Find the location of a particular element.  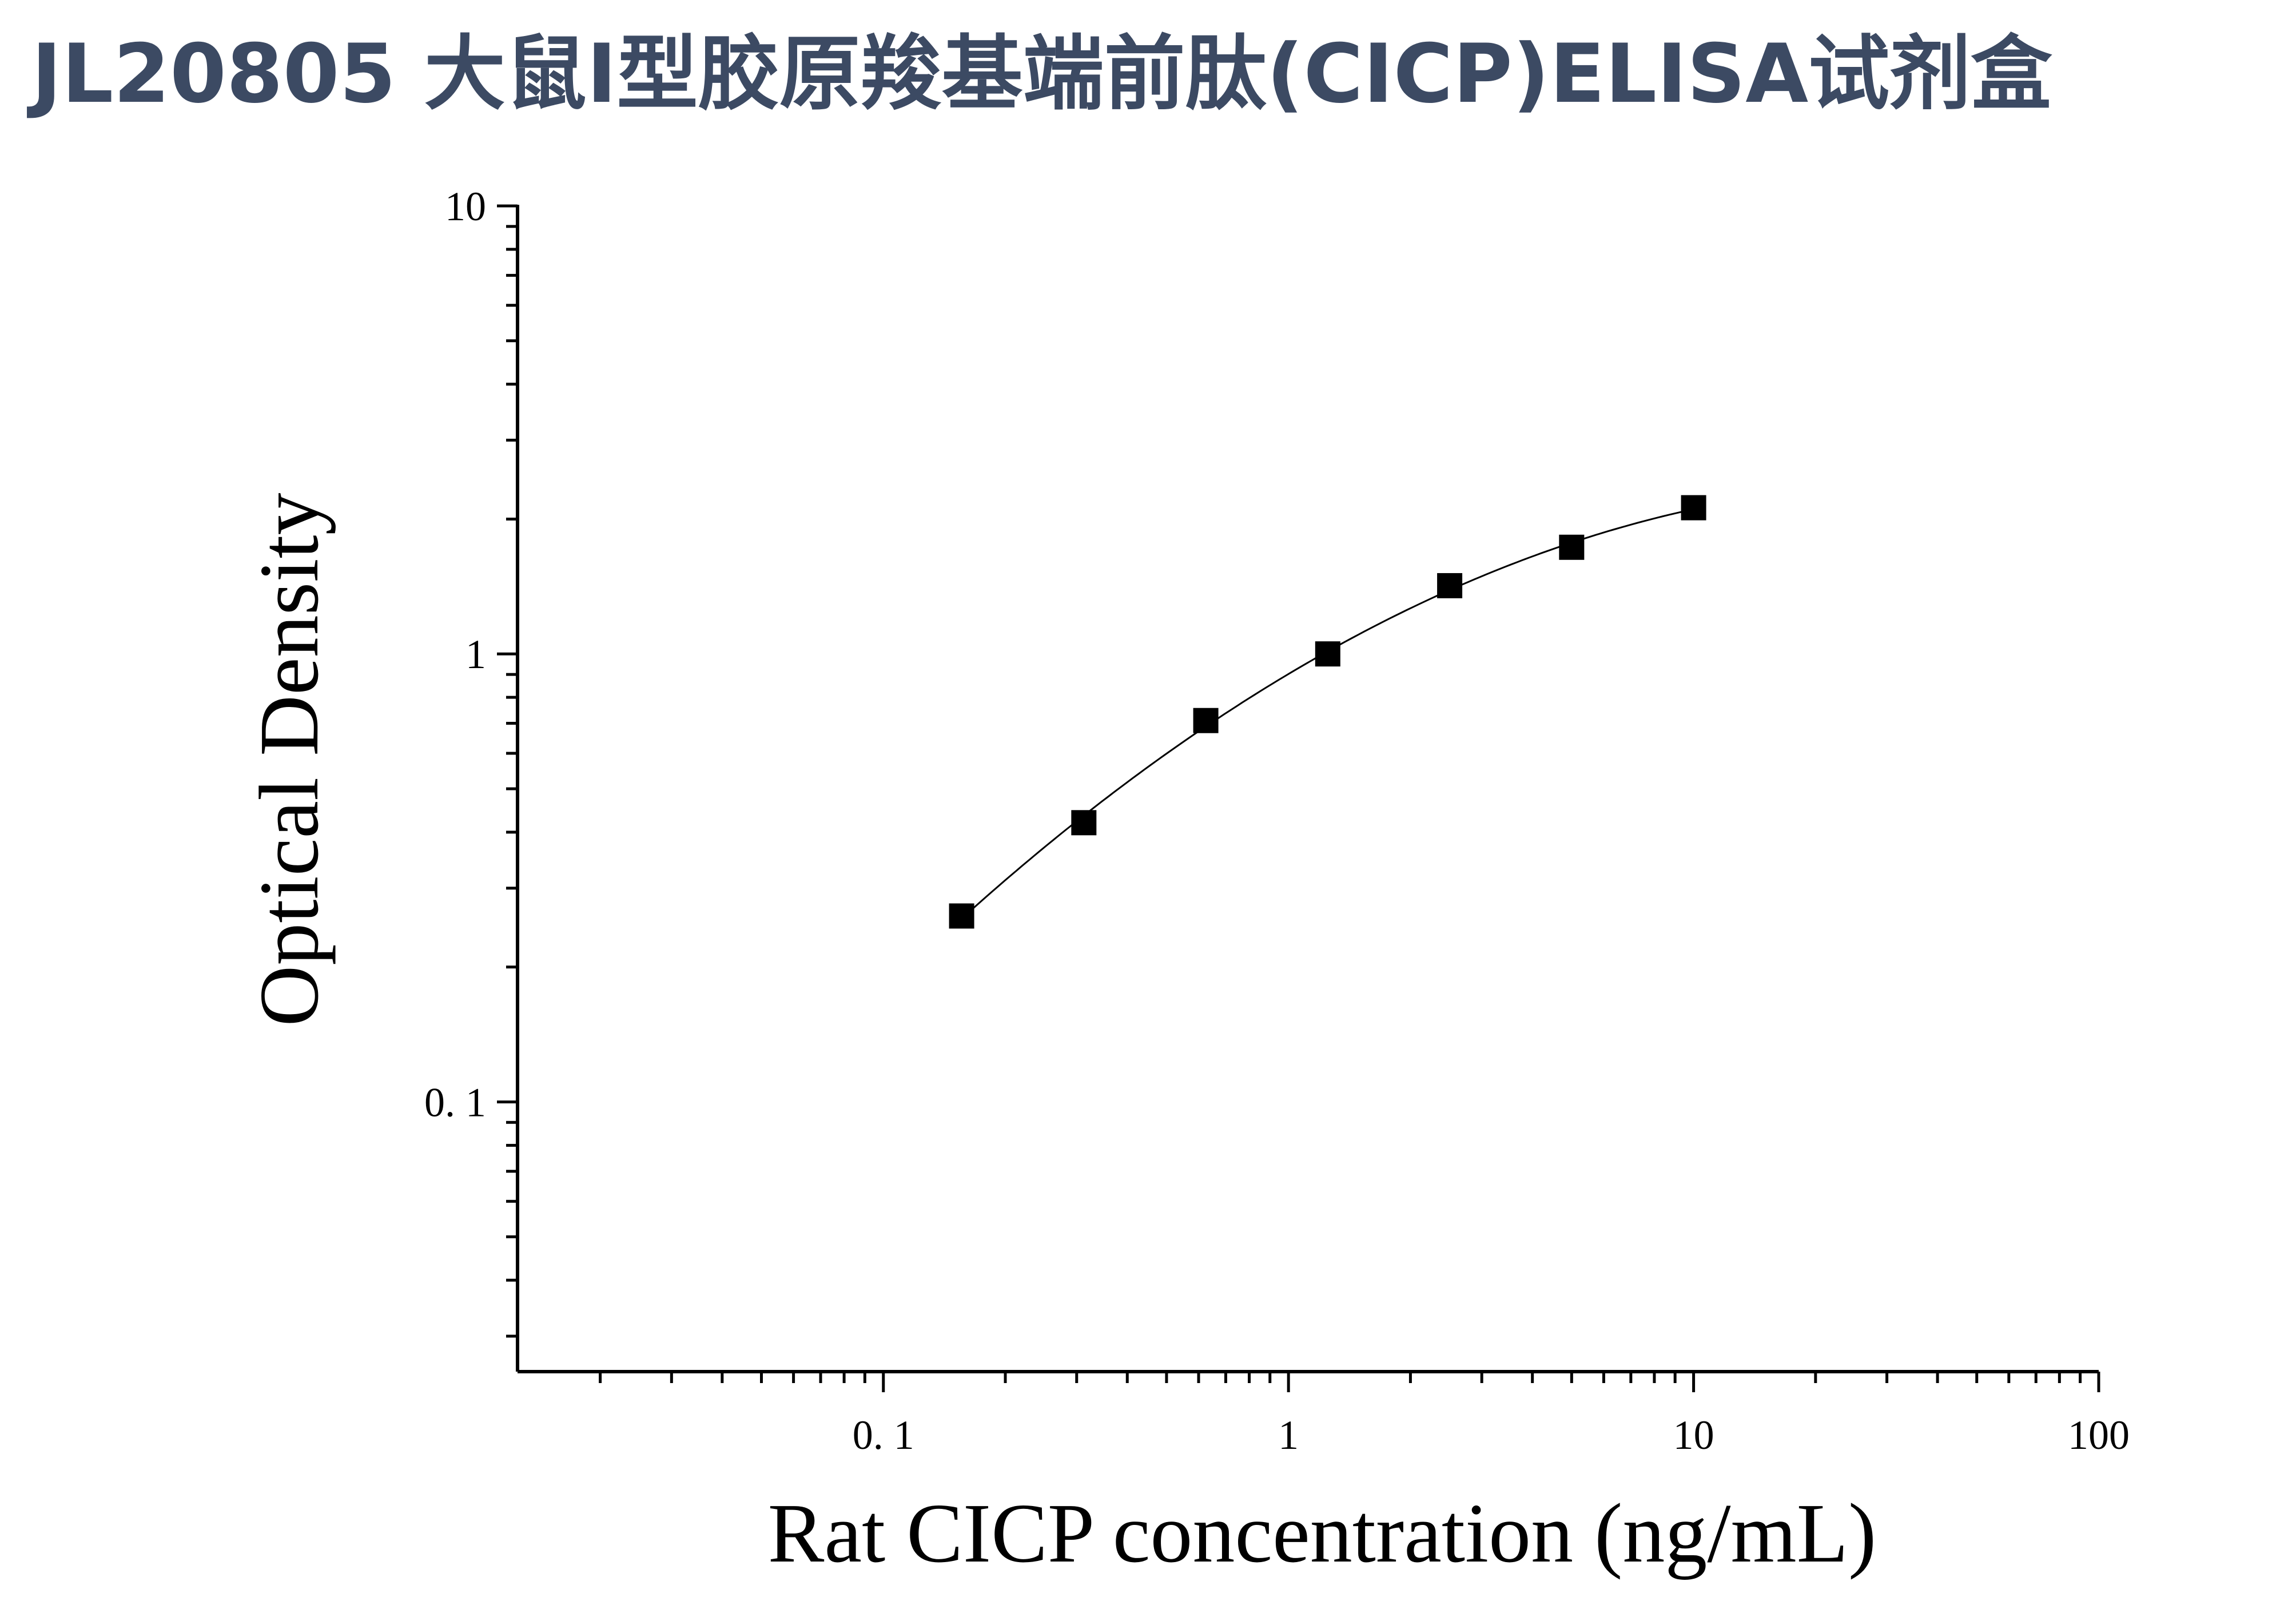

chart-title: JL20805 大鼠I型胶原羧基端前肽(CICP)ELISA试剂盒 is located at coordinates (1039, 74).